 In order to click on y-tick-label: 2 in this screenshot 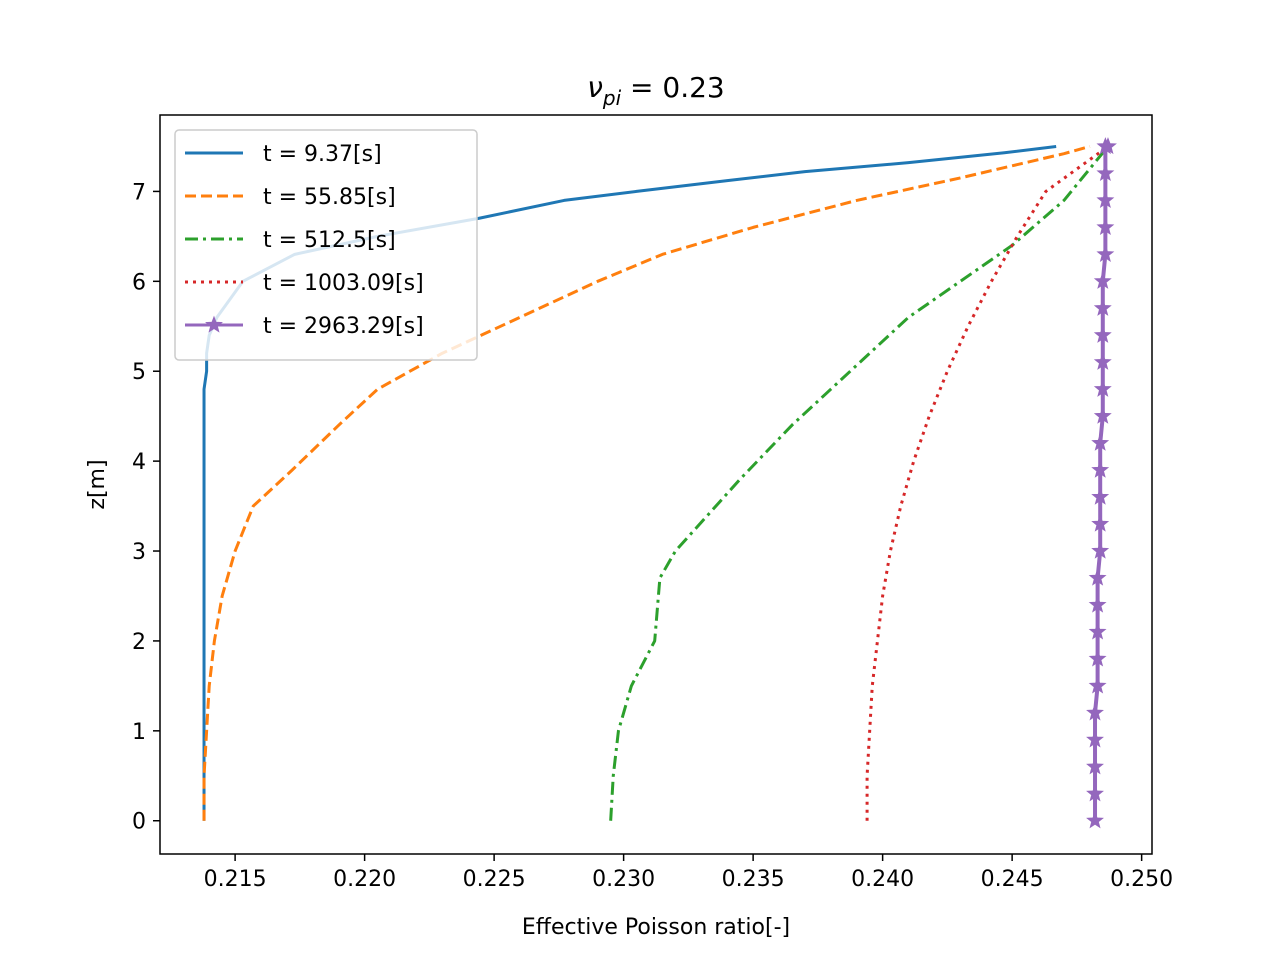, I will do `click(139, 642)`.